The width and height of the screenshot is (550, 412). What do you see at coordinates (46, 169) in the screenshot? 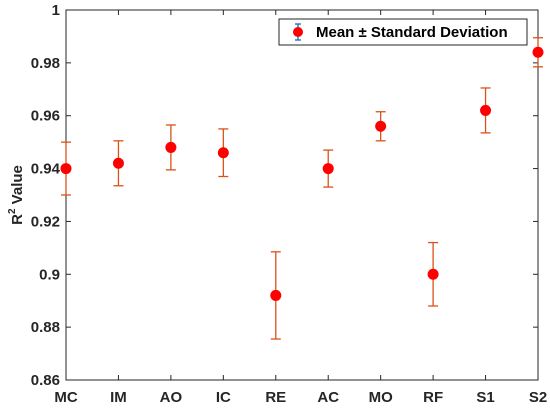
I see `y-tick-label: 0.94` at bounding box center [46, 169].